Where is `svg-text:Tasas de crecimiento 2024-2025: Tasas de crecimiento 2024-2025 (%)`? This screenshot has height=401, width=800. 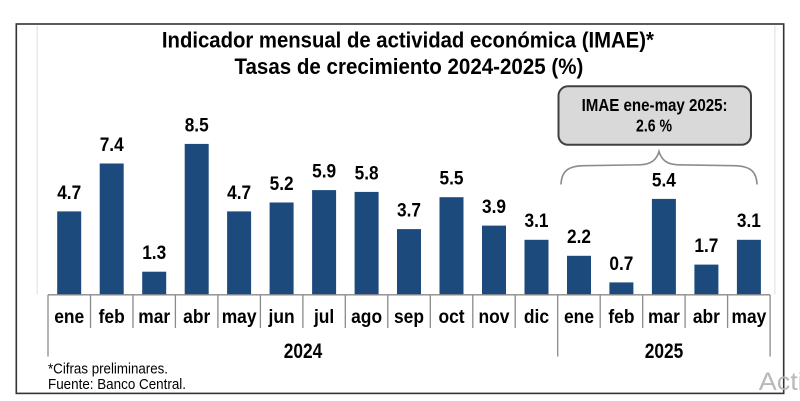 svg-text:Tasas de crecimiento 2024-2025: Tasas de crecimiento 2024-2025 (%) is located at coordinates (409, 66).